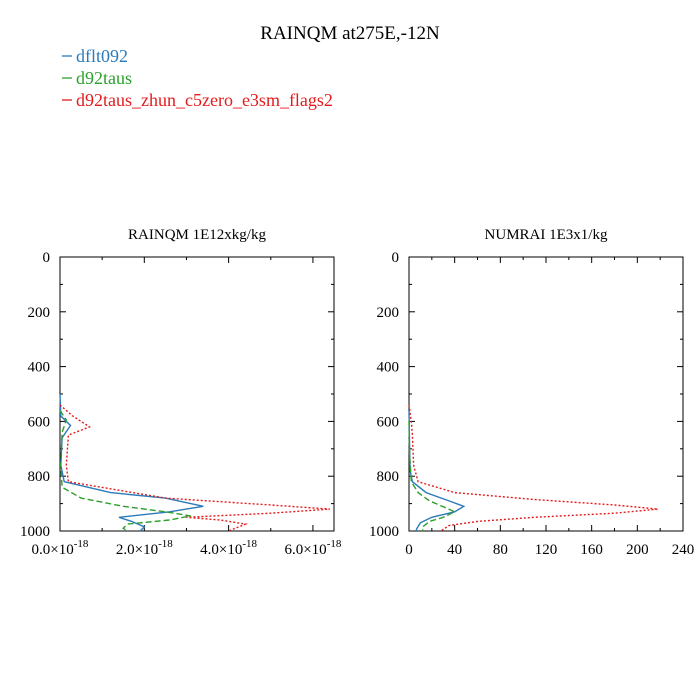 The width and height of the screenshot is (700, 700). What do you see at coordinates (137, 550) in the screenshot?
I see `x-tick-mantissa: 2.0×10` at bounding box center [137, 550].